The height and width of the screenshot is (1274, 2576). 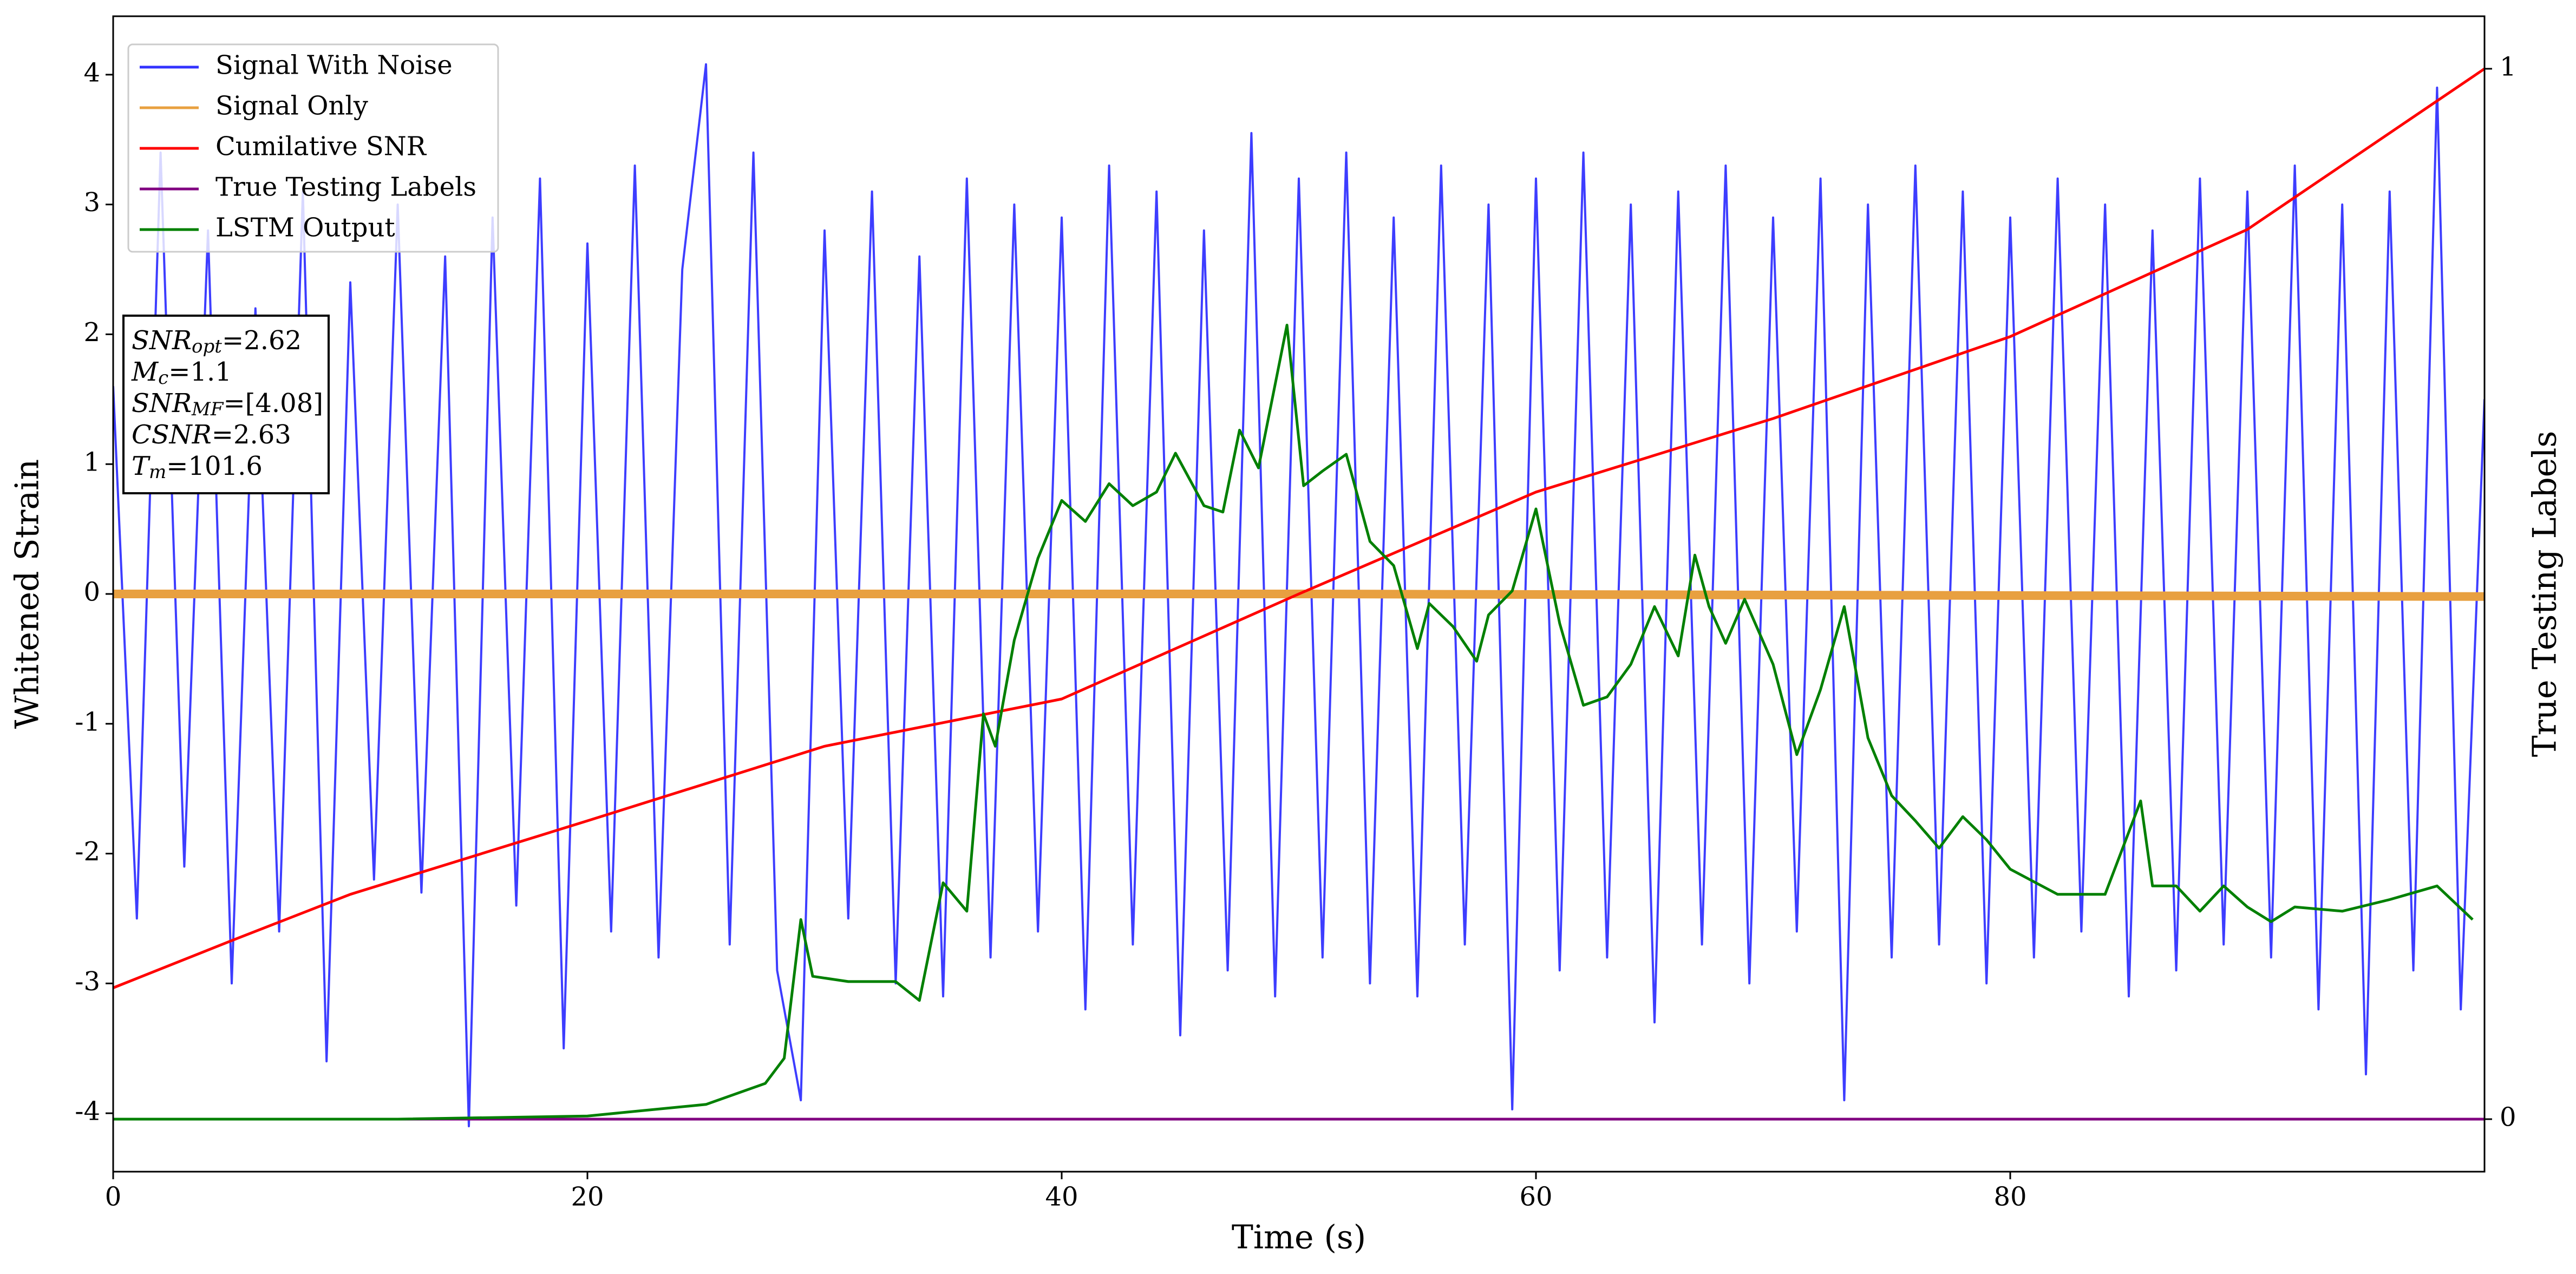 What do you see at coordinates (291, 106) in the screenshot?
I see `legend-label: Signal Only` at bounding box center [291, 106].